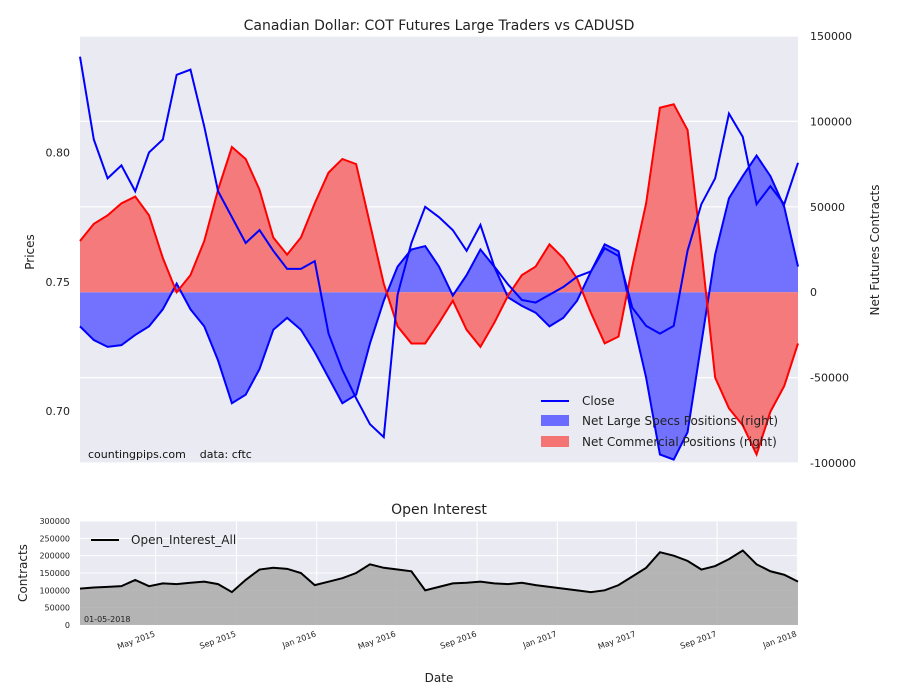 The image size is (900, 700). I want to click on open-interest-legend: Open_Interest_All, so click(163, 540).